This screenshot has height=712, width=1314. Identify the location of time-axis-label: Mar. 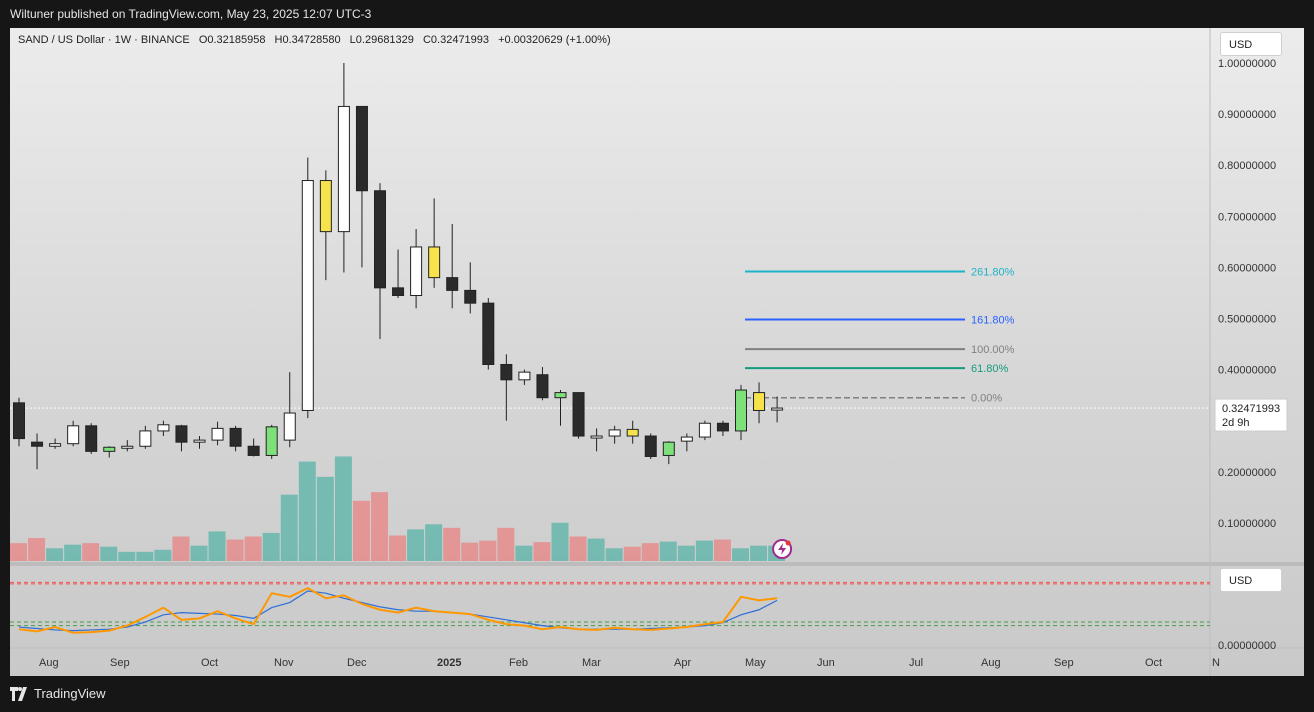
(591, 663).